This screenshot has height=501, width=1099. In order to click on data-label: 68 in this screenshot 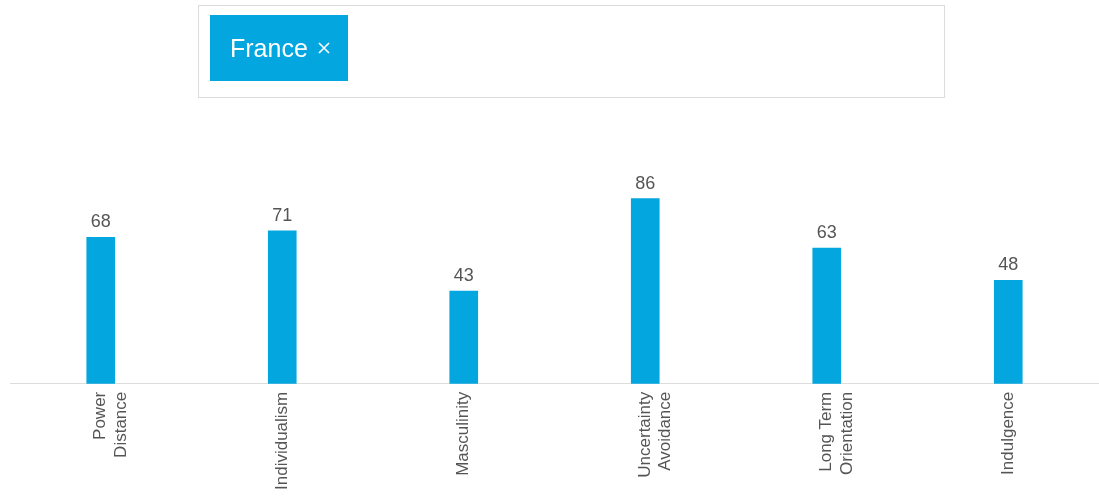, I will do `click(100, 221)`.